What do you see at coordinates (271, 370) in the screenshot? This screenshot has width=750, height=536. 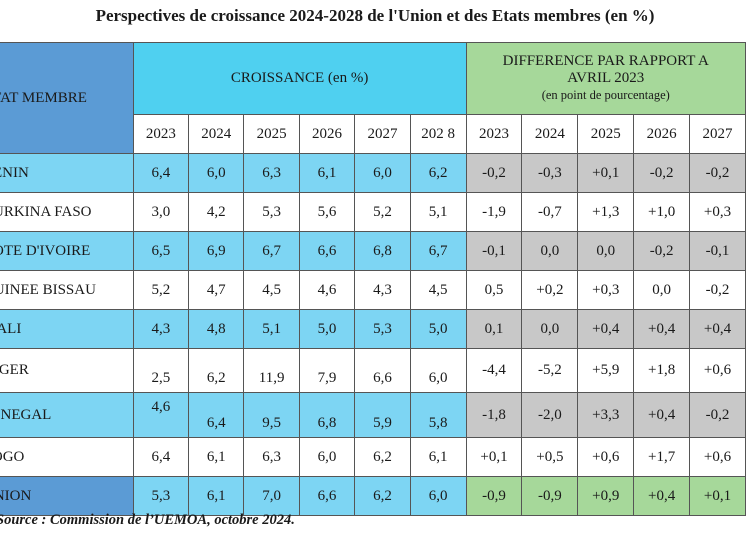 I see `growth-cell: 11,9` at bounding box center [271, 370].